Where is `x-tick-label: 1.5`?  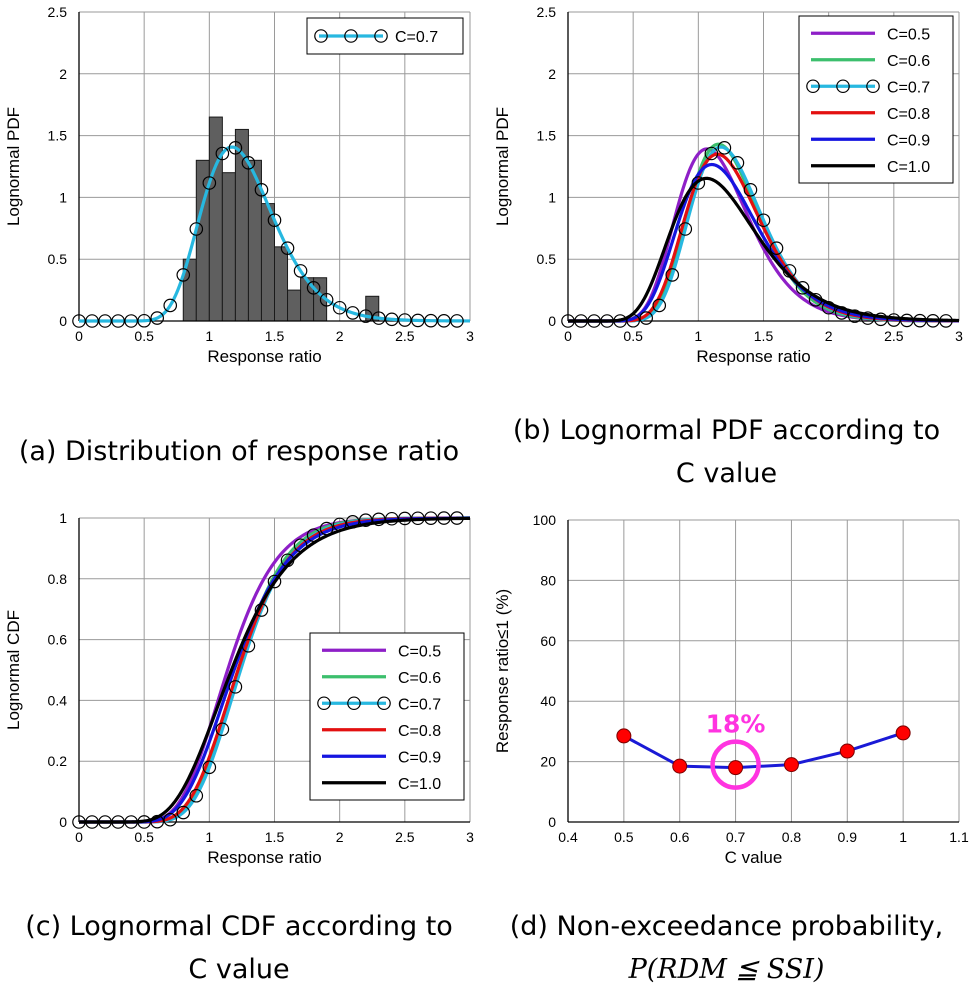
x-tick-label: 1.5 is located at coordinates (275, 336).